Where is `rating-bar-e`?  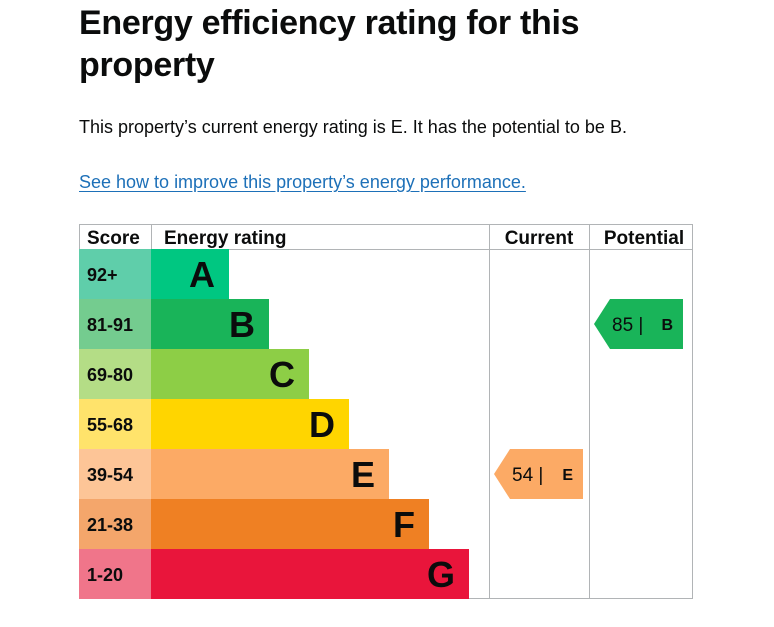
rating-bar-e is located at coordinates (270, 474).